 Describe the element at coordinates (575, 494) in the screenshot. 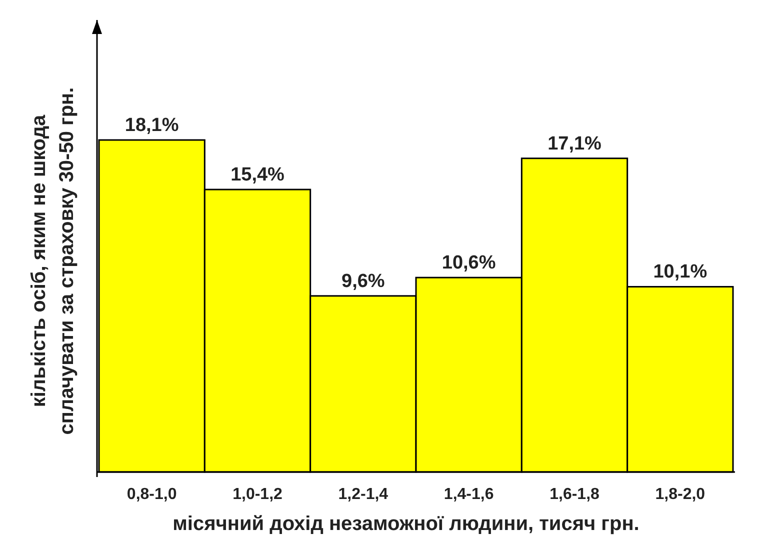

I see `x-tick-label: 1,6-1,8` at that location.